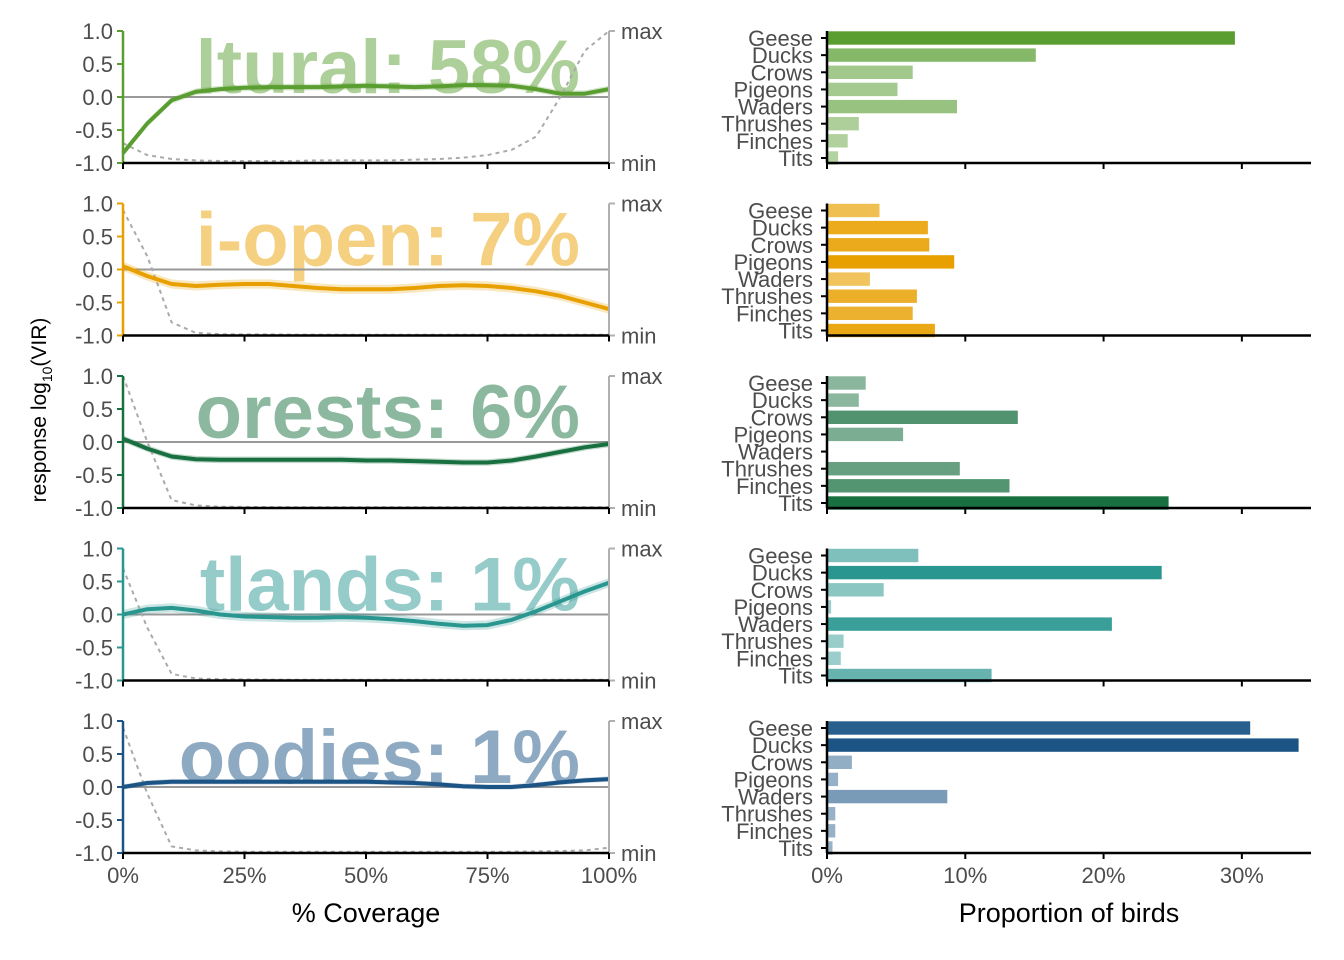 This screenshot has height=960, width=1344. I want to click on line-panel-semi-open: i-open: 7% 1.0 0.5 0.0 -0.5 -1.0 max min, so click(368, 270).